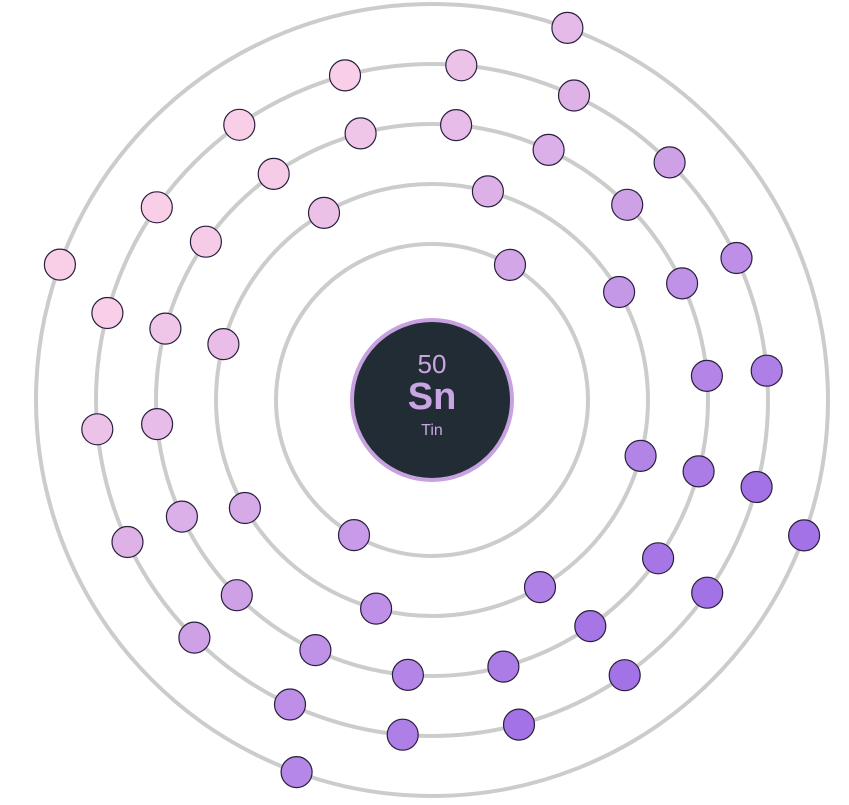 This screenshot has width=849, height=805. I want to click on atomic-number: 50, so click(432, 364).